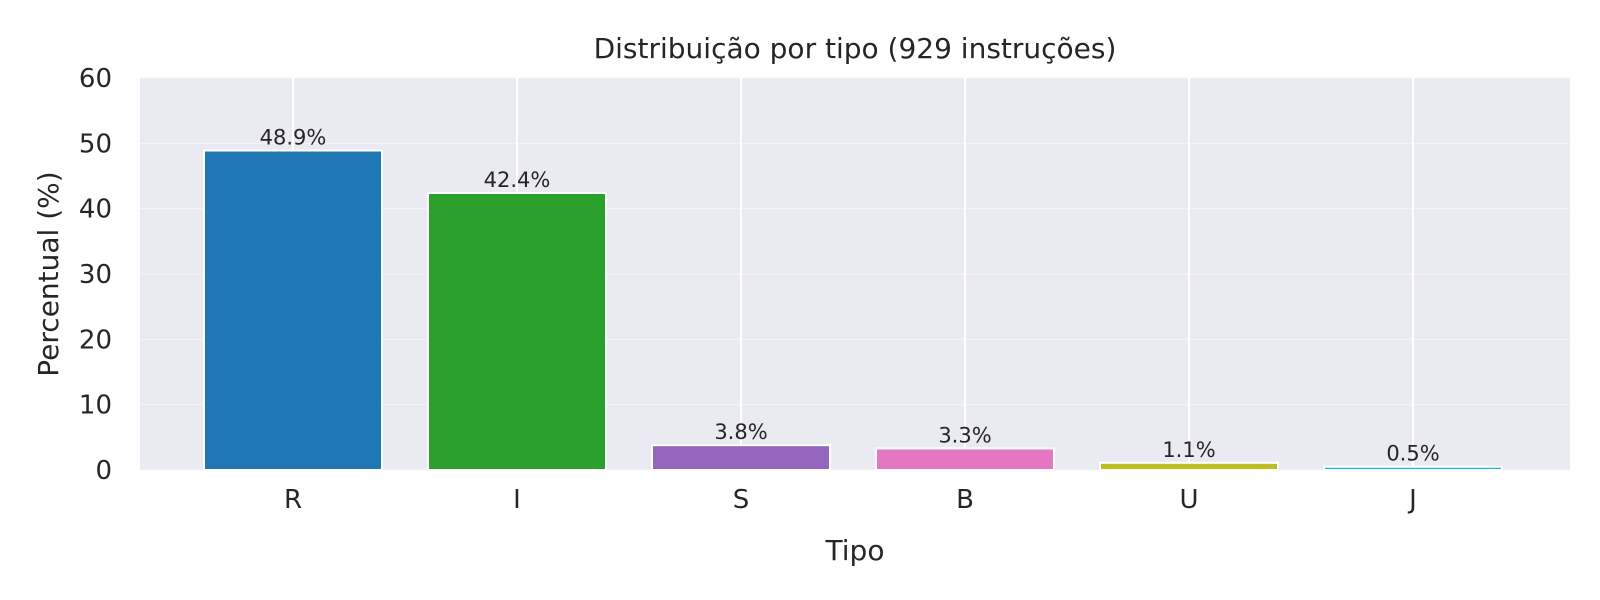 Image resolution: width=1600 pixels, height=600 pixels. I want to click on y-tick-label: 60, so click(95, 79).